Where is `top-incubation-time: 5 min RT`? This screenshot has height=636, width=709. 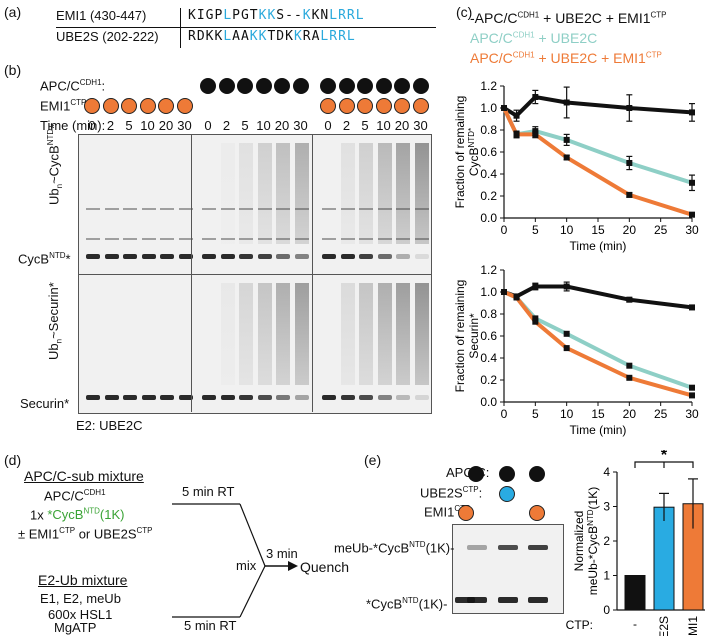
top-incubation-time: 5 min RT is located at coordinates (208, 491).